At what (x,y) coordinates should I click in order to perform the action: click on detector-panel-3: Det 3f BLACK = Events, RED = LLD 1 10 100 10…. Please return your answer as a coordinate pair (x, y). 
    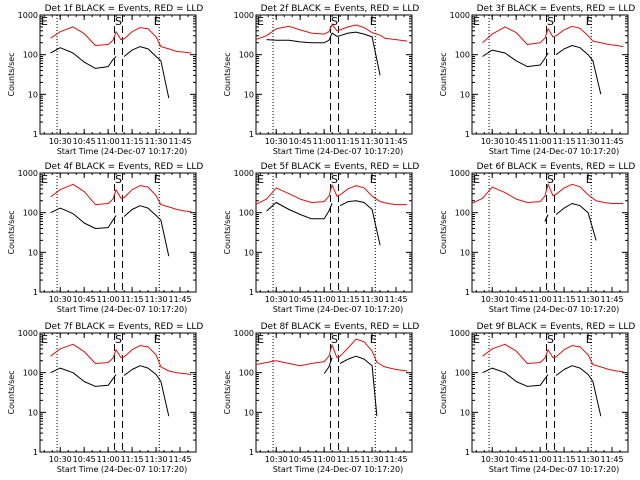
    Looking at the image, I should click on (537, 80).